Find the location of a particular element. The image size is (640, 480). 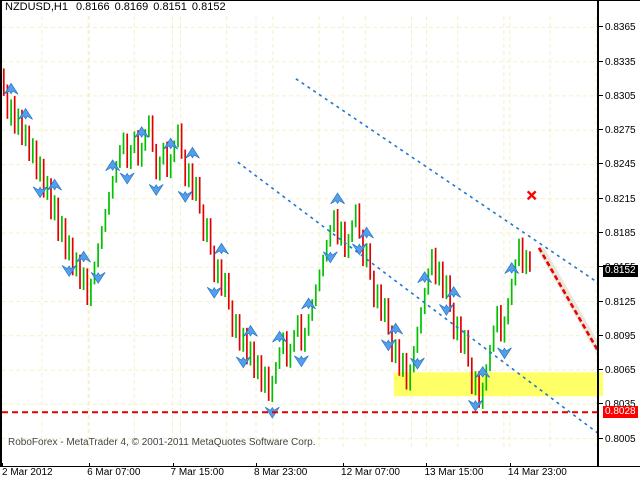

price-tick: 0.8095 is located at coordinates (619, 336).